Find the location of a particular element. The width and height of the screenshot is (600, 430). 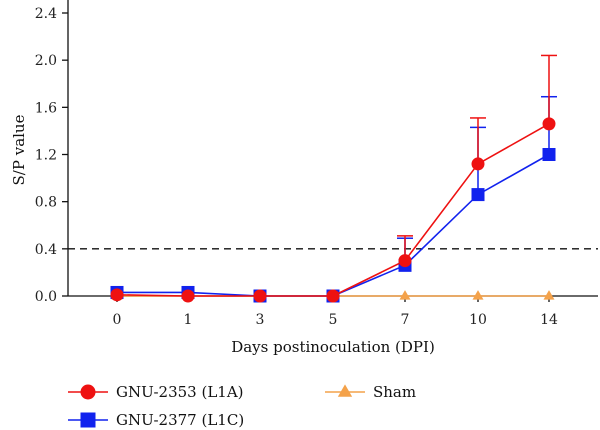

y-axis-label: S/P value is located at coordinates (19, 149).